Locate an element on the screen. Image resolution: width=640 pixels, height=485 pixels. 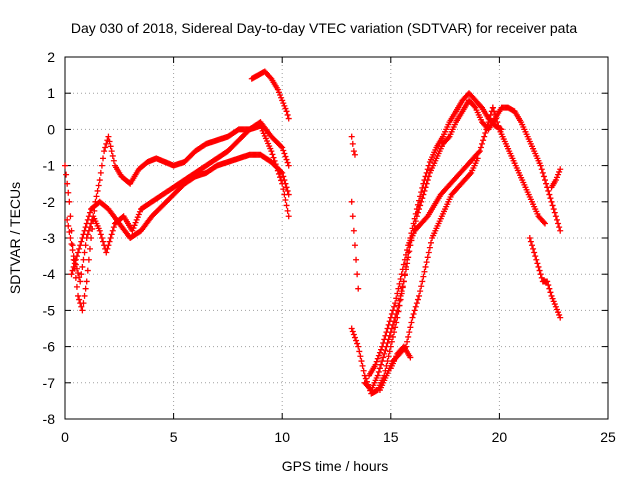
x-tick-label: 10 is located at coordinates (282, 437).